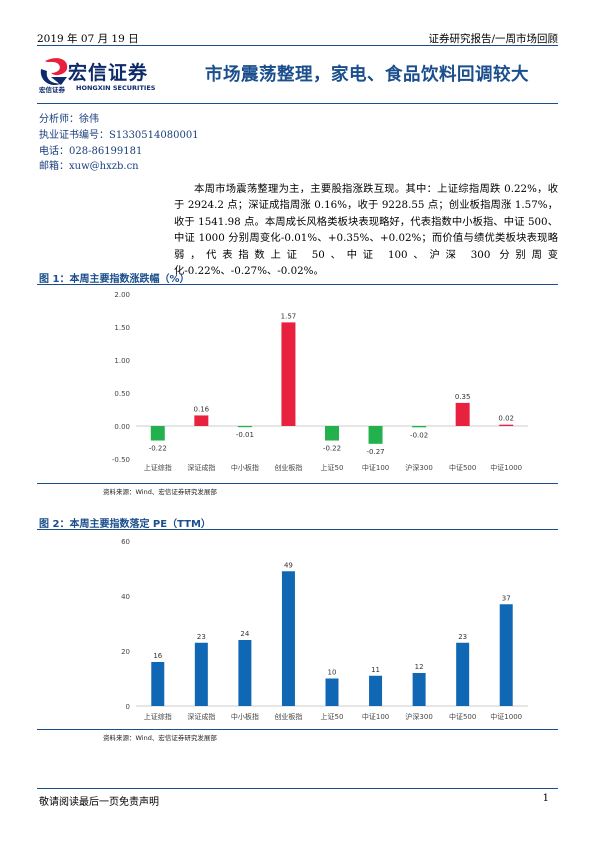 The width and height of the screenshot is (595, 842). Describe the element at coordinates (367, 75) in the screenshot. I see `report-title: 市场震荡整理，家电、食品饮料回调较大` at that location.